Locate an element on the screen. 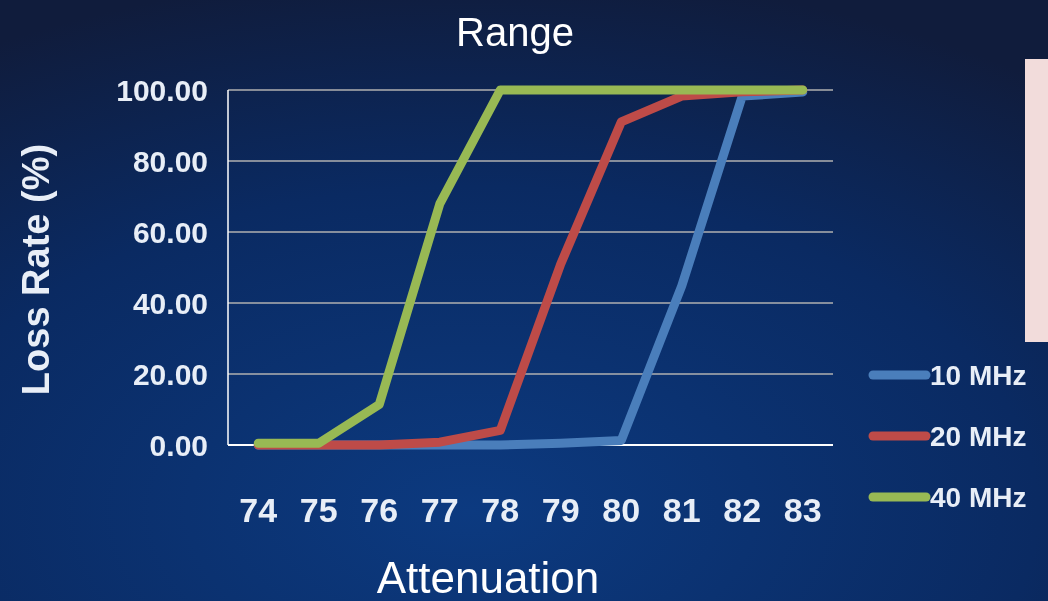 This screenshot has height=601, width=1048. y-tick-label: 80.00 is located at coordinates (170, 161).